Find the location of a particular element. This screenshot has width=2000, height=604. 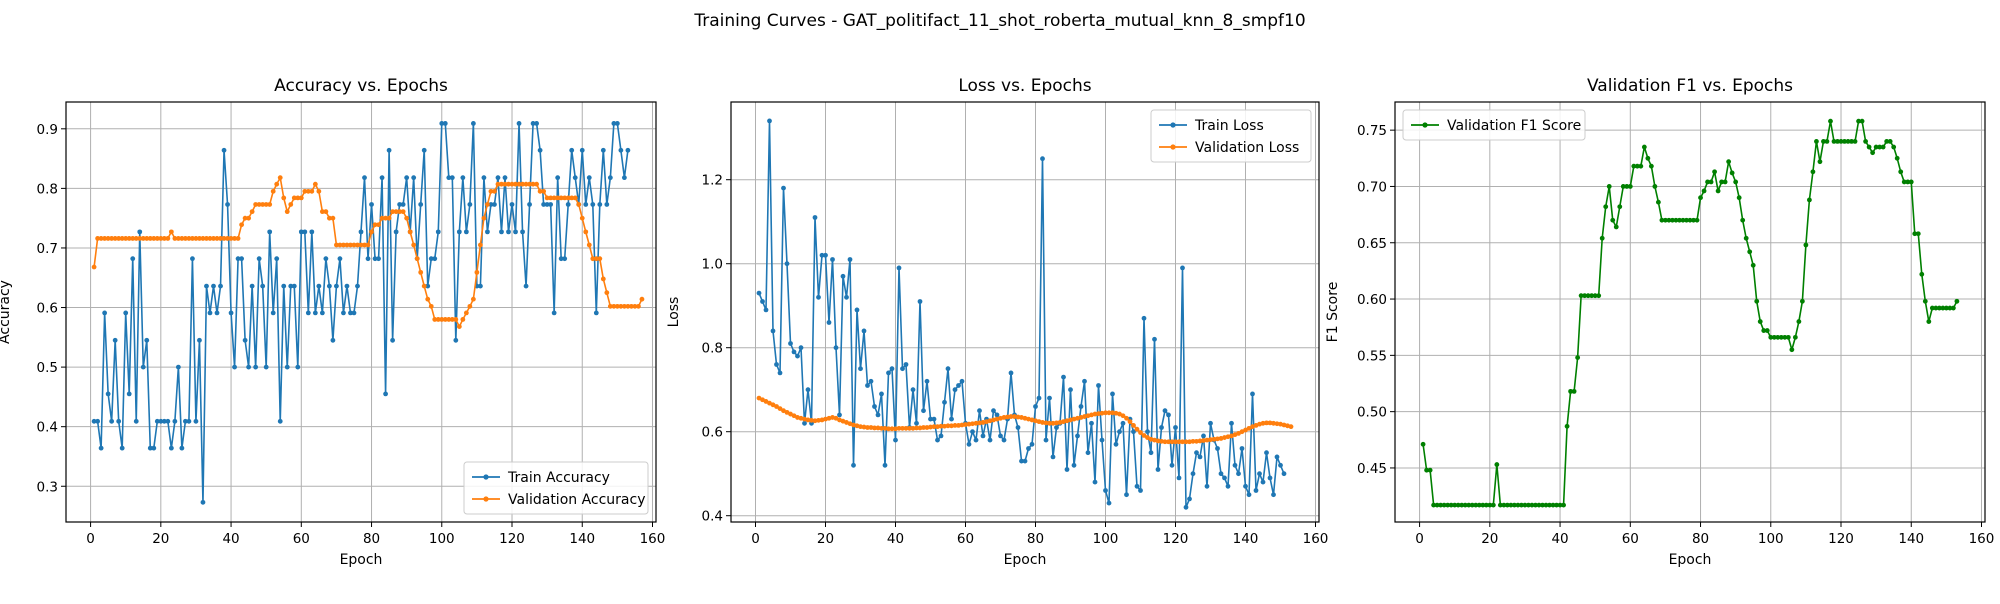

accuracy-ytick-label: 0.9 is located at coordinates (47, 130).